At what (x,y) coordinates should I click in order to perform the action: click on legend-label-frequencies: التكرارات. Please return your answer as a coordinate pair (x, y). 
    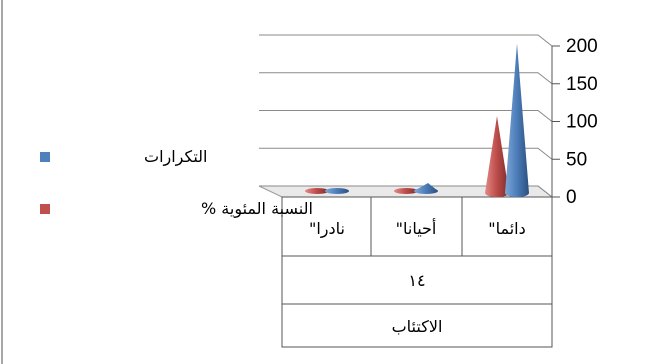
    Looking at the image, I should click on (176, 157).